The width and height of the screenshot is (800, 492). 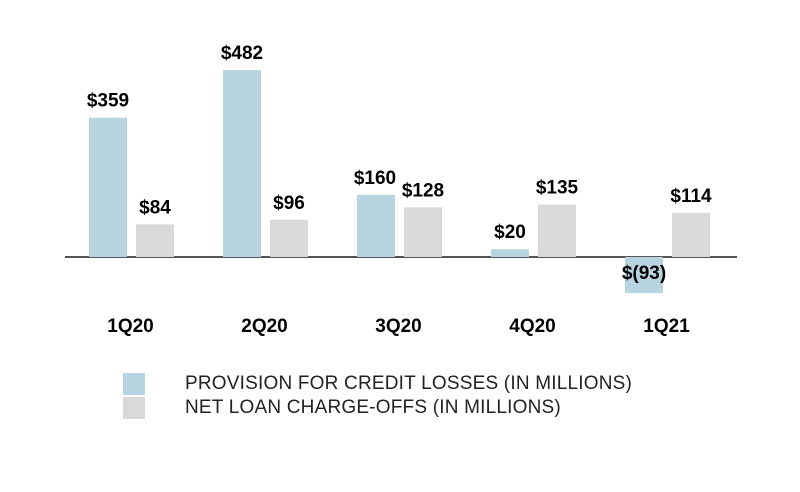 I want to click on bar-charge-offs-3q20, so click(x=423, y=232).